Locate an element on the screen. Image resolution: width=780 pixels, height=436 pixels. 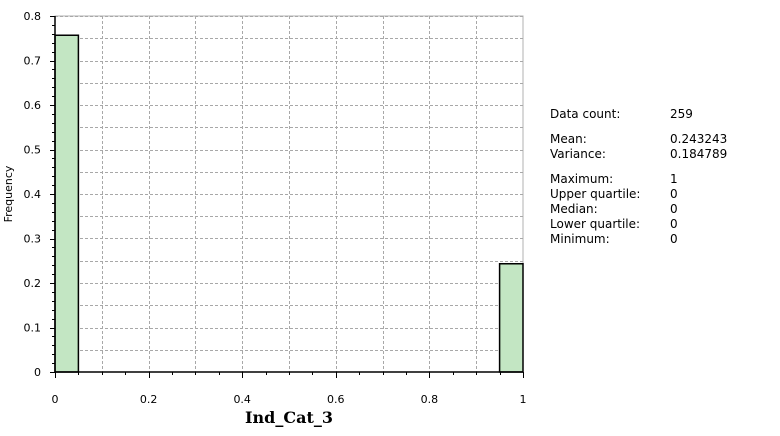
y-tick-label: 0.3 is located at coordinates (33, 239).